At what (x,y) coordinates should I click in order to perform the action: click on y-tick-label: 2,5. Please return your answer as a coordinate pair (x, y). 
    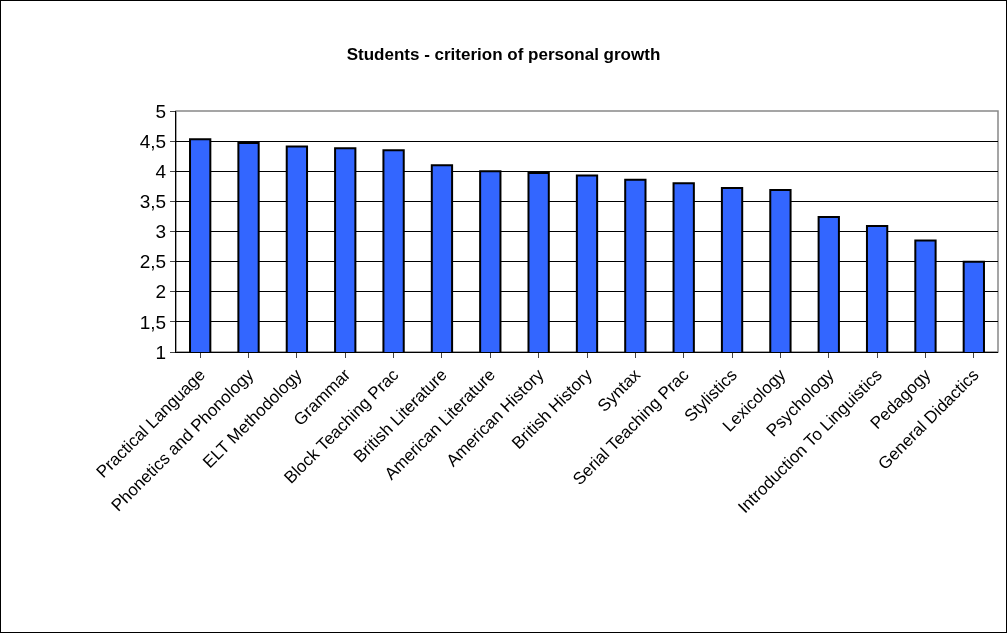
    Looking at the image, I should click on (153, 262).